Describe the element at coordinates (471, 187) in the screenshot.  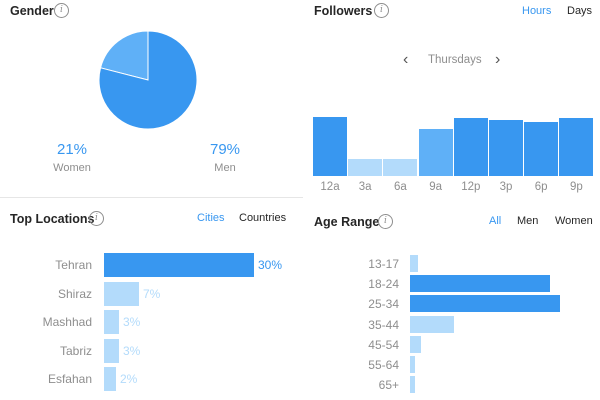
I see `followers-x-label: 12p` at that location.